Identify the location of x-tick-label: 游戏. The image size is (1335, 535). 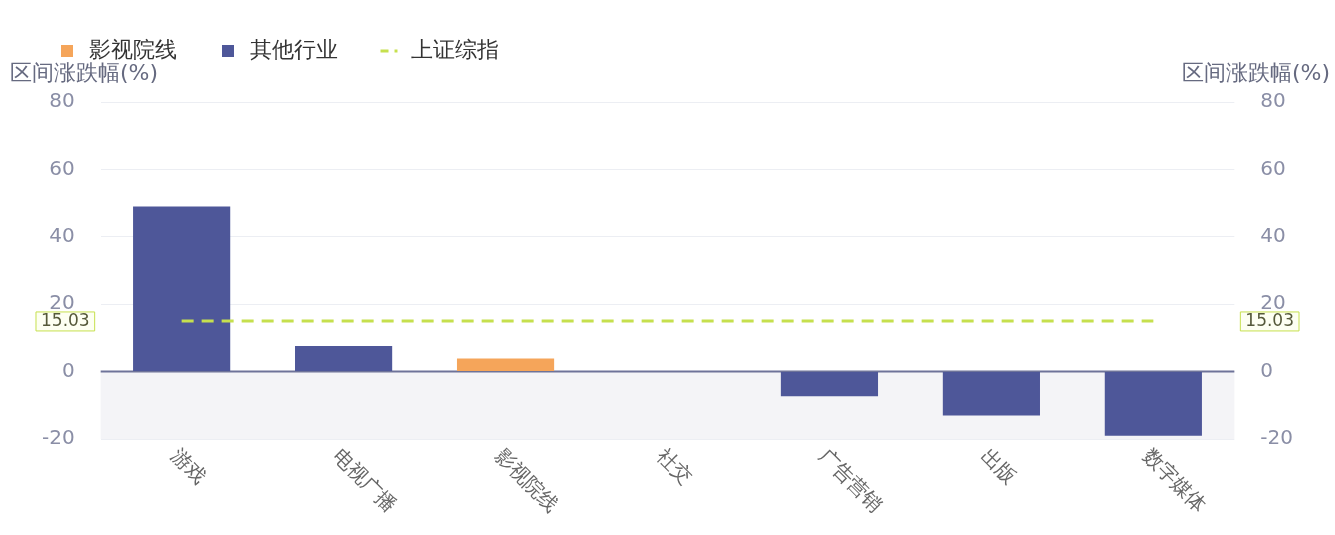
(189, 466).